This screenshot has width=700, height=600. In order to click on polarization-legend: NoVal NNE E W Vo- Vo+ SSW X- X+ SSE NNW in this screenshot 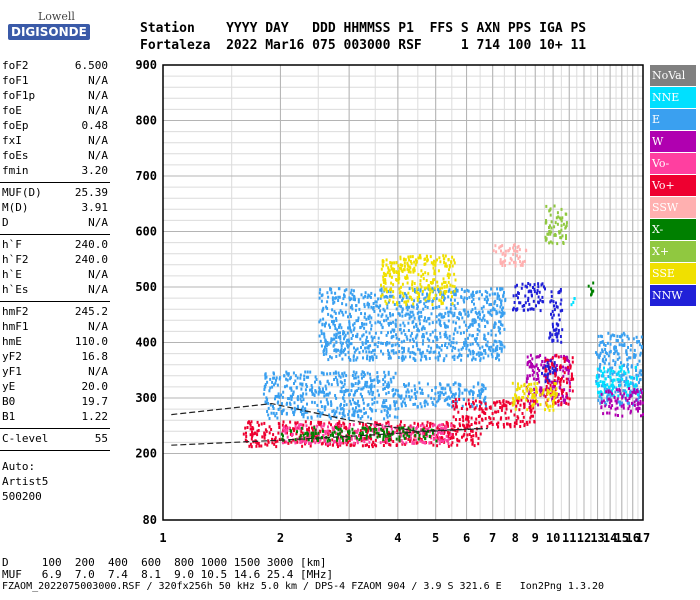, I will do `click(673, 186)`.